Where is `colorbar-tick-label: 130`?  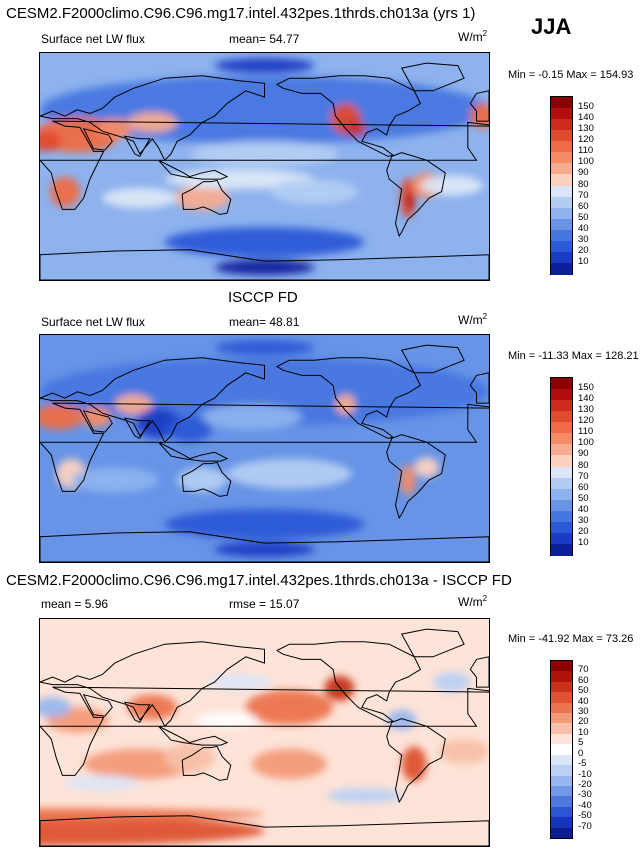
colorbar-tick-label: 130 is located at coordinates (586, 410).